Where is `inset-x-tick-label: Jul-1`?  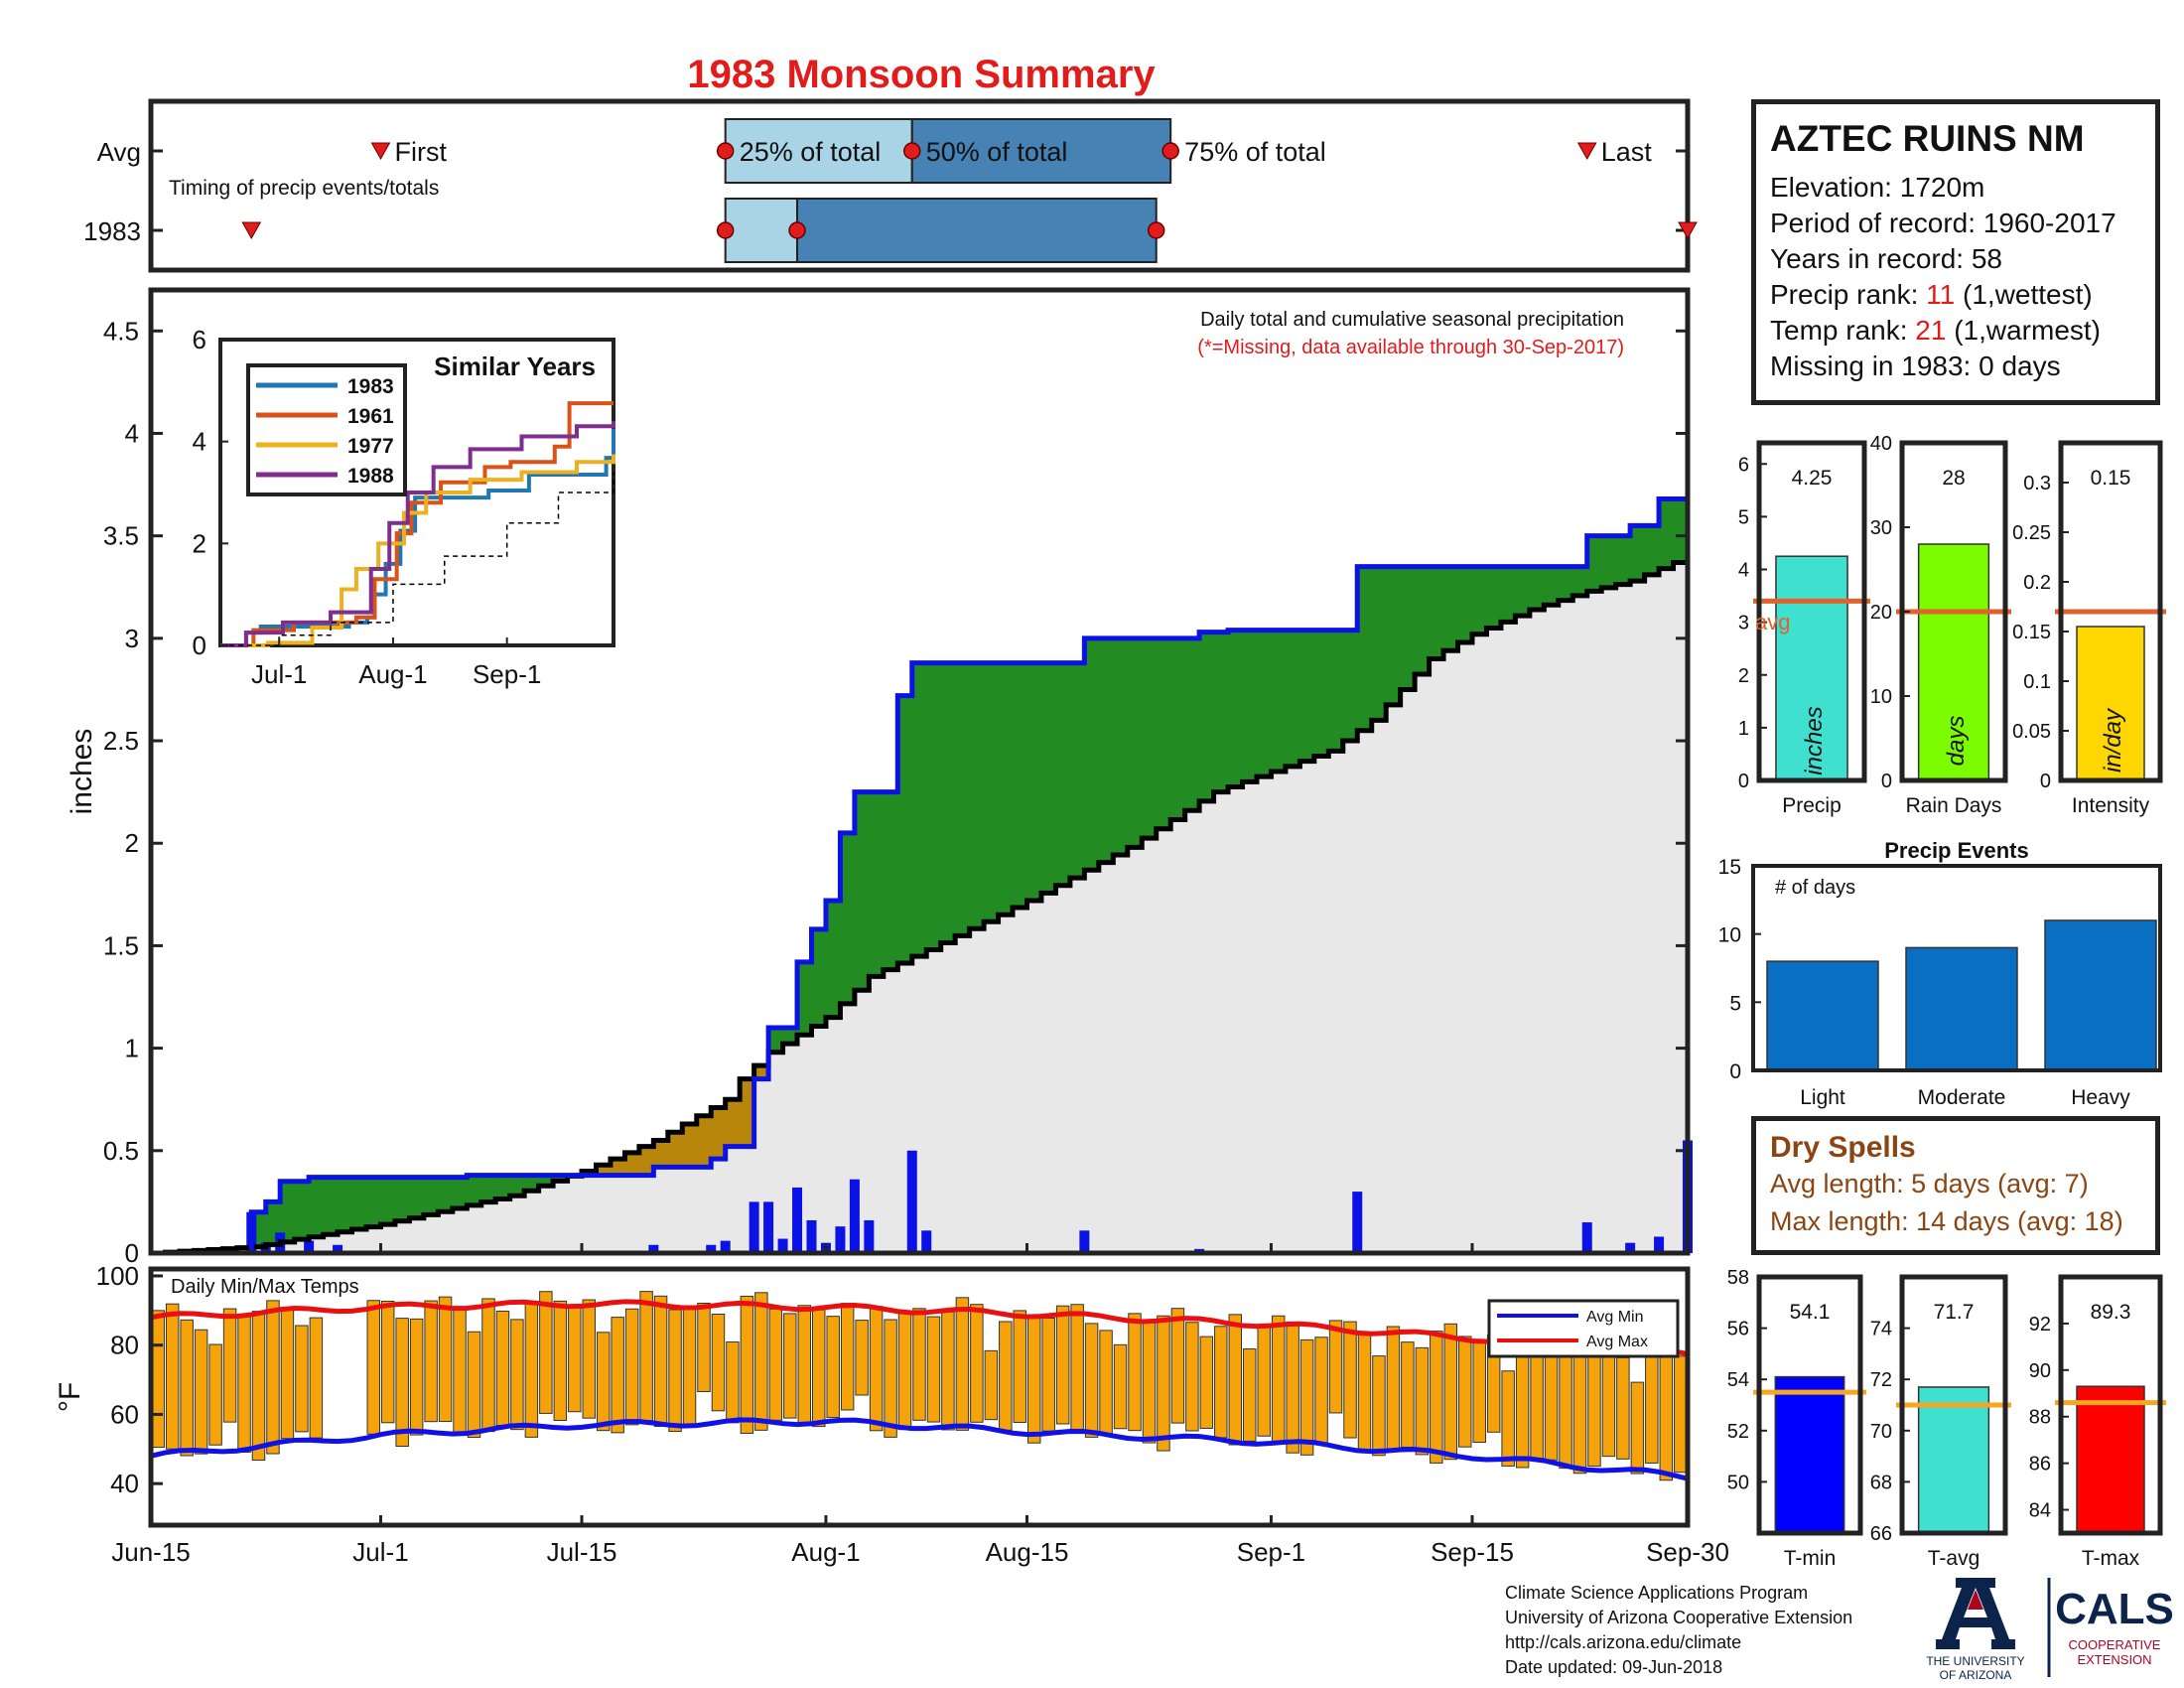
inset-x-tick-label: Jul-1 is located at coordinates (279, 674).